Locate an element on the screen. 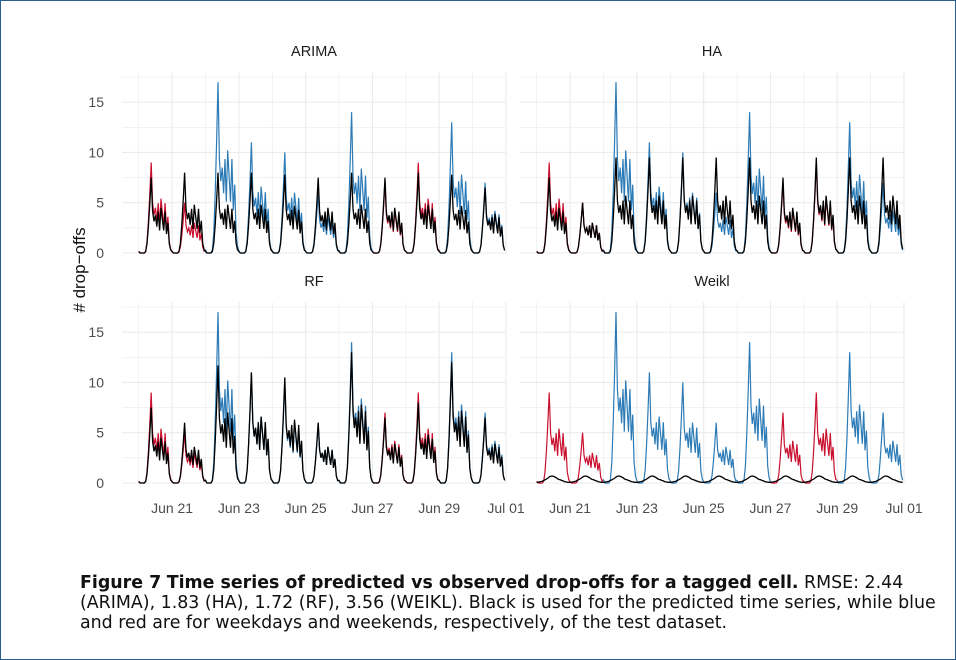 The image size is (956, 660). y-axis-label: # drop−offs is located at coordinates (79, 269).